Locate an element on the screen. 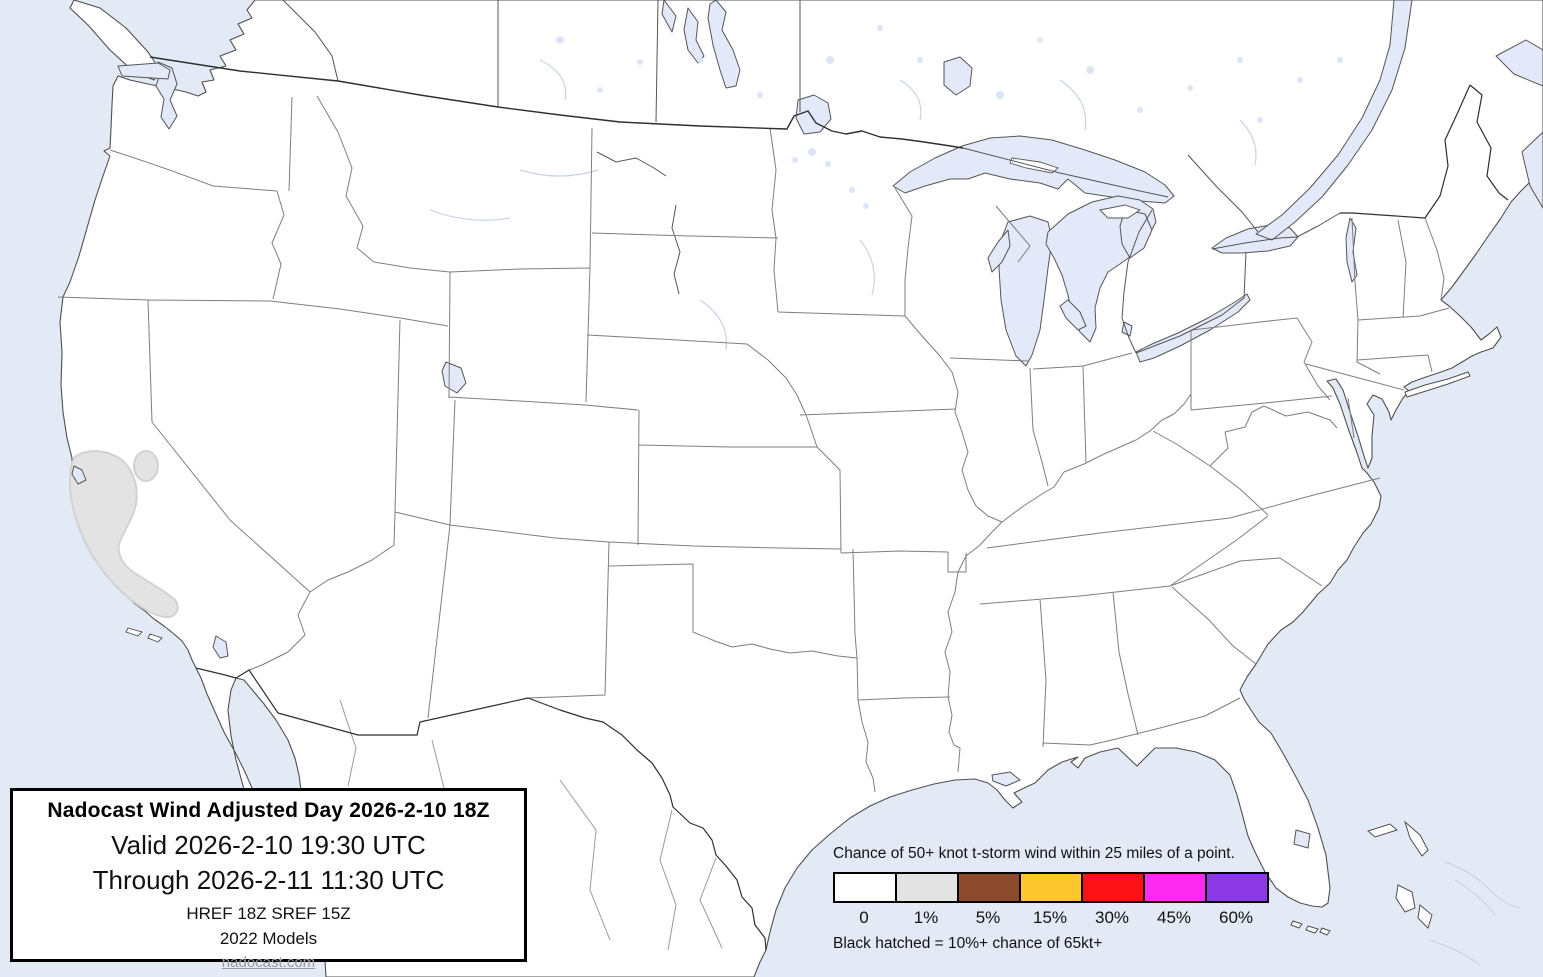 This screenshot has width=1543, height=977. lake-of-the-woods is located at coordinates (813, 114).